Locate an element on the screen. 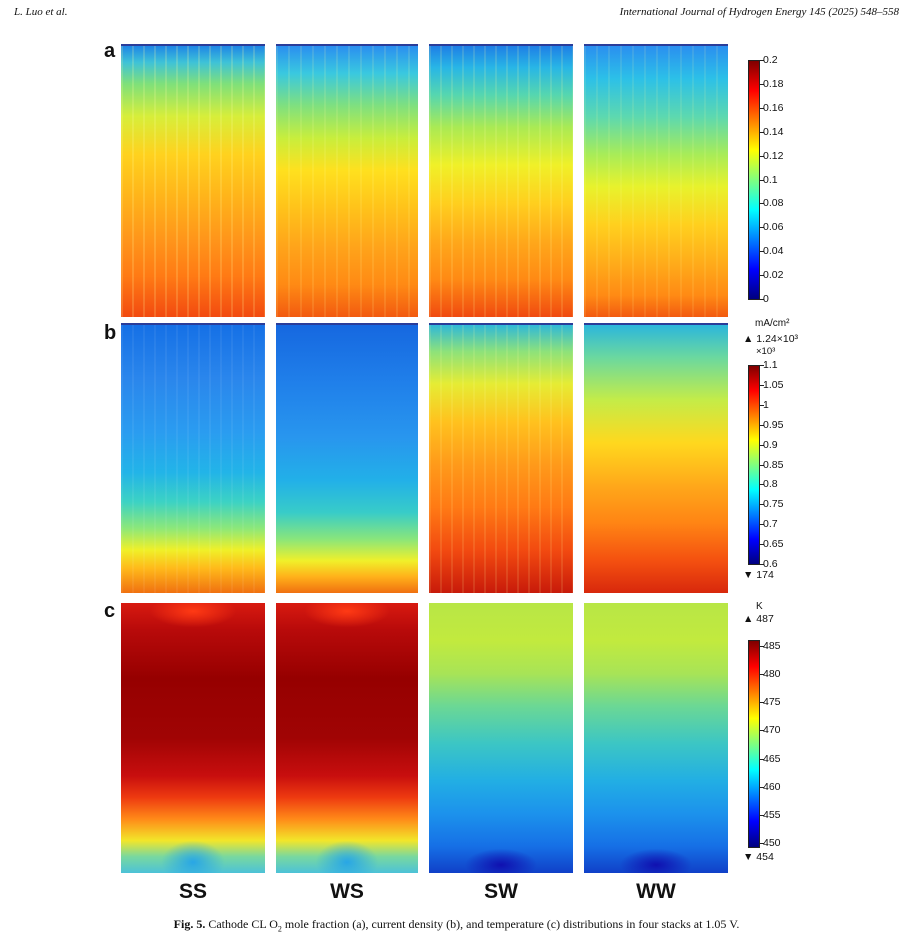 This screenshot has width=913, height=948. caption-label: Fig. 5. is located at coordinates (189, 924).